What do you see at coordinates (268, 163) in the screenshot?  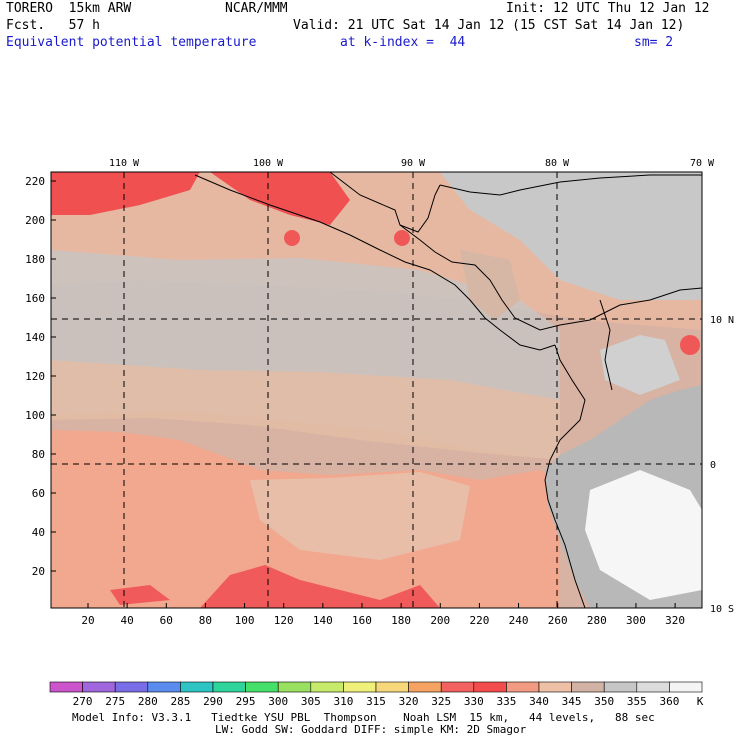 I see `lon-label: 100 W` at bounding box center [268, 163].